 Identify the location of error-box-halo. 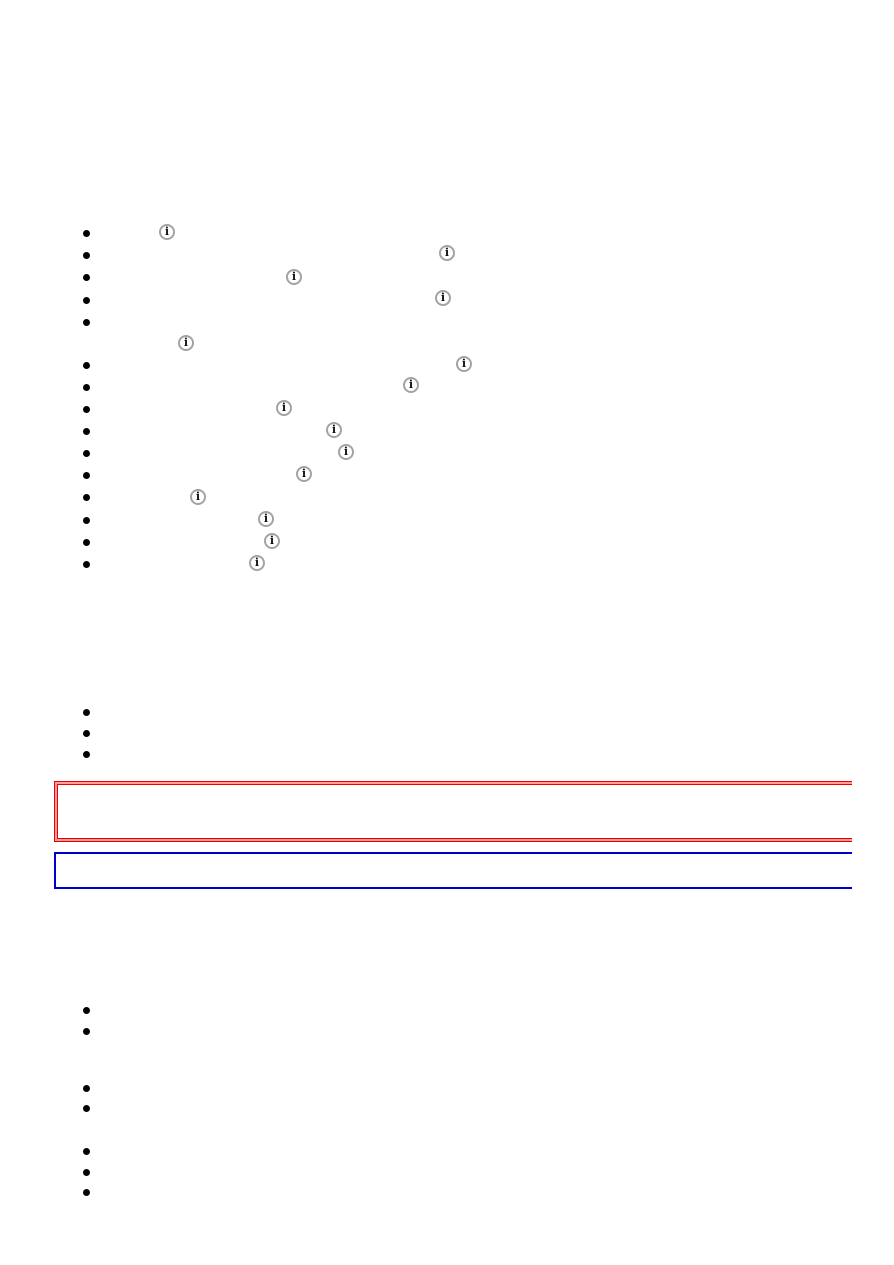
(453, 811).